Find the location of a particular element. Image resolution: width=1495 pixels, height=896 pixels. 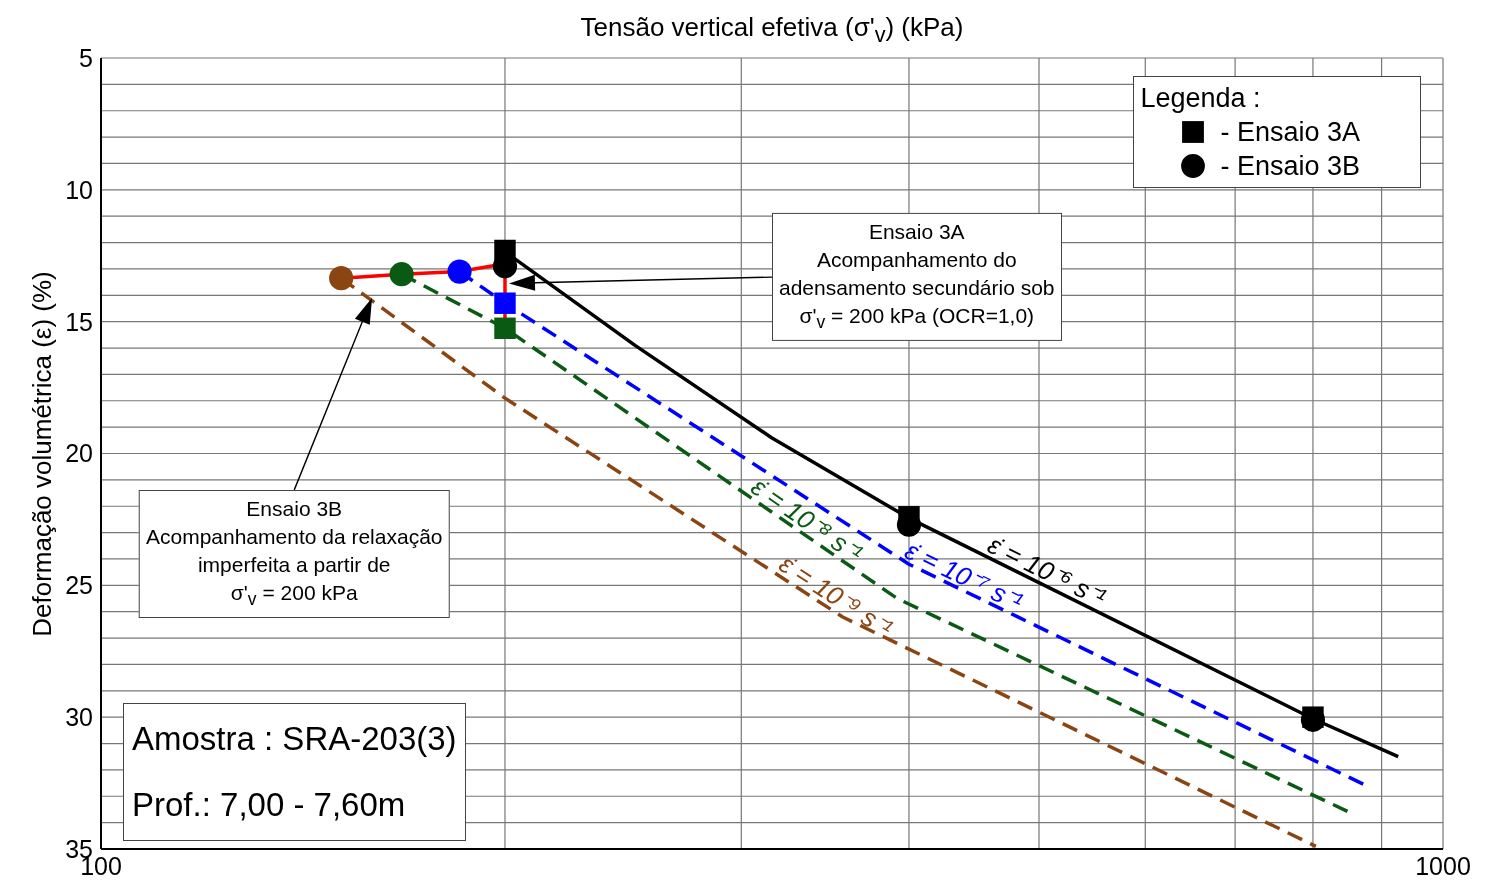

y-tick-label: 25 is located at coordinates (79, 585).